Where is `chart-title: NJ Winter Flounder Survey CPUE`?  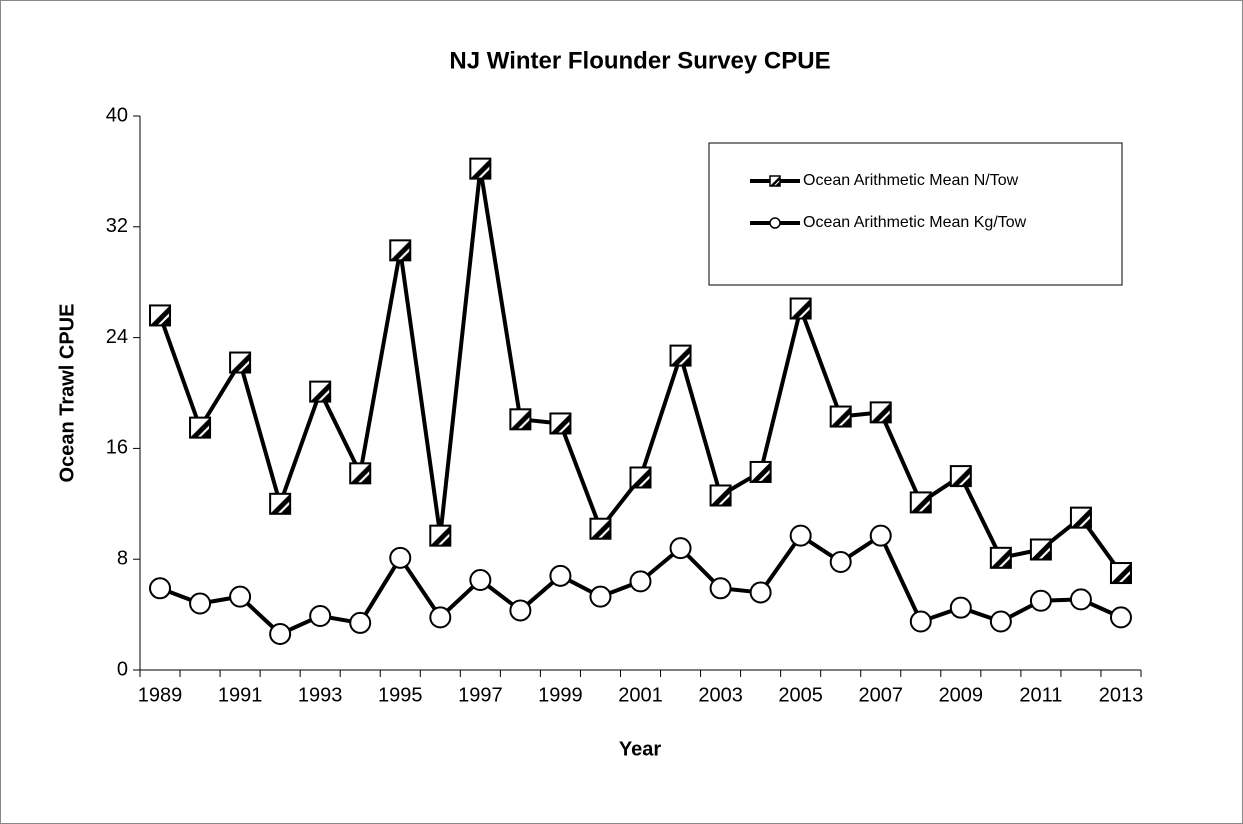 chart-title: NJ Winter Flounder Survey CPUE is located at coordinates (639, 60).